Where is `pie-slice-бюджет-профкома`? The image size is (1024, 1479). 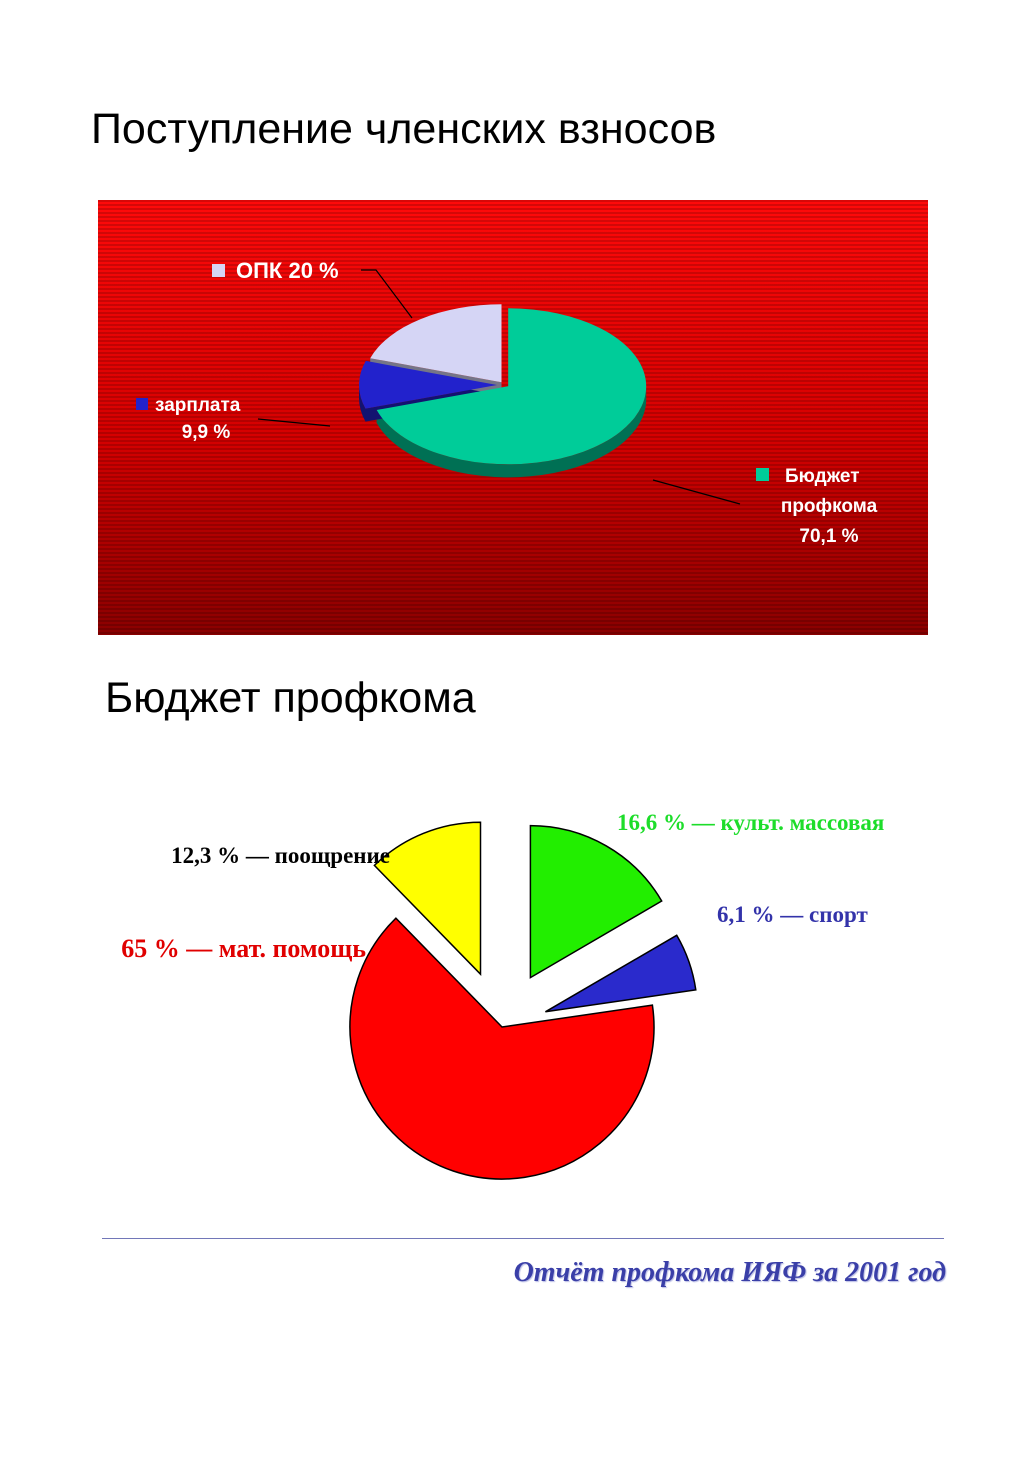 pie-slice-бюджет-профкома is located at coordinates (511, 386).